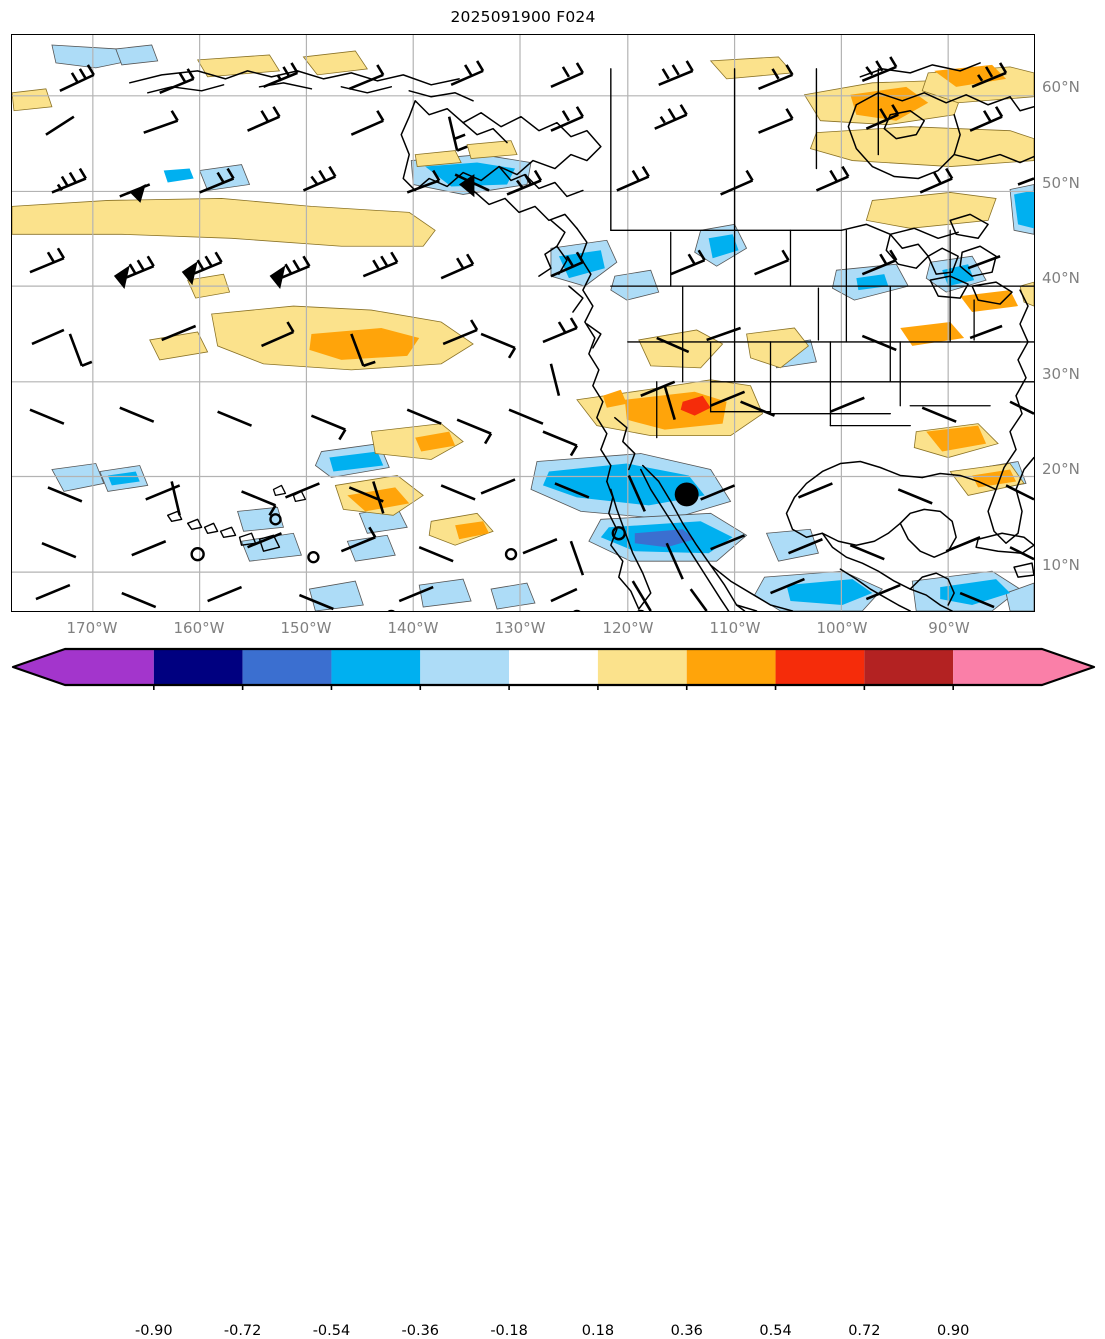  I want to click on colorbar-tick-label: -0.90, so click(154, 1331).